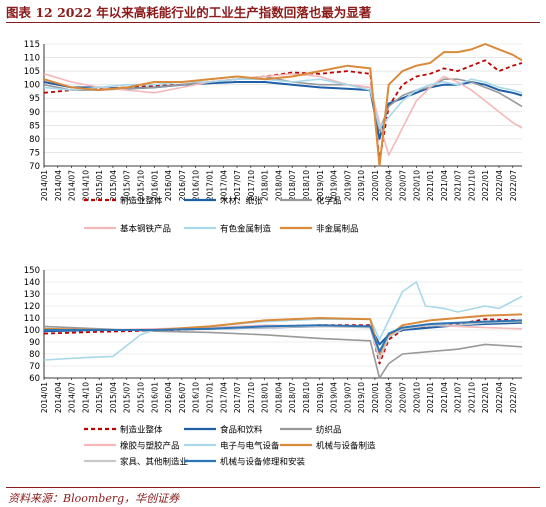 This screenshot has width=546, height=507. Describe the element at coordinates (85, 185) in the screenshot. I see `x-tick-label: 2014/10` at that location.